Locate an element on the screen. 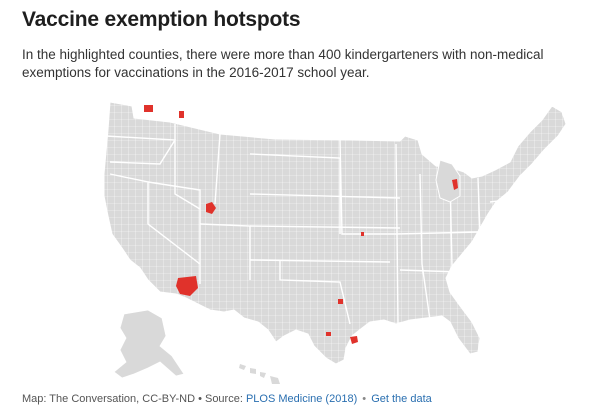 This screenshot has width=590, height=418. hotspot-maricopa-az is located at coordinates (187, 286).